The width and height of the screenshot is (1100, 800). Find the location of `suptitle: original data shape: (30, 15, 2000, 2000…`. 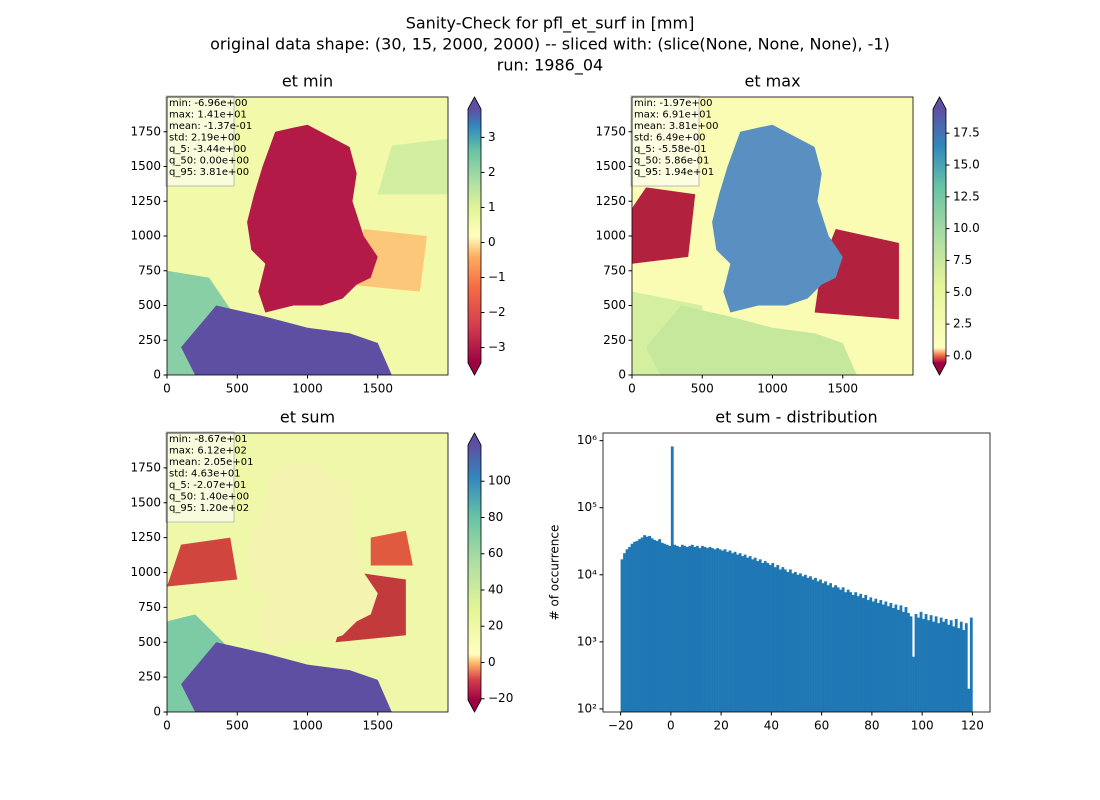

suptitle: original data shape: (30, 15, 2000, 2000… is located at coordinates (550, 44).